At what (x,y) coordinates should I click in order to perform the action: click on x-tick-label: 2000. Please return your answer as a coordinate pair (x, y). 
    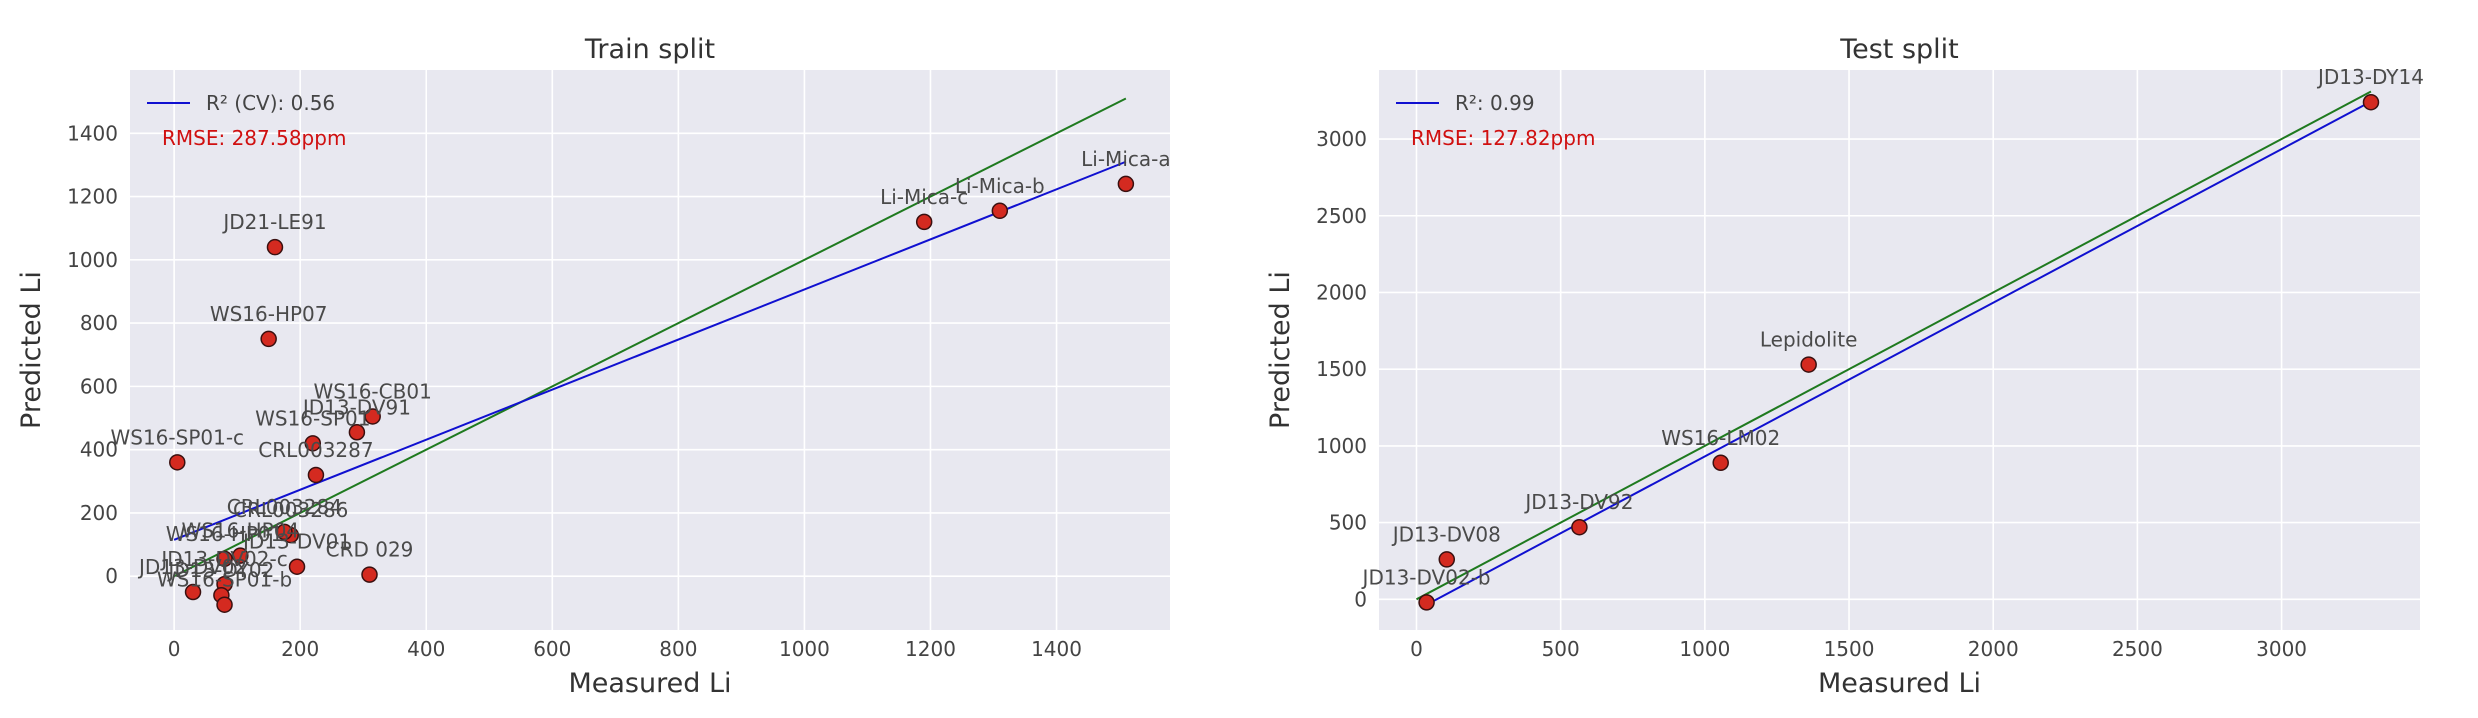
    Looking at the image, I should click on (1993, 649).